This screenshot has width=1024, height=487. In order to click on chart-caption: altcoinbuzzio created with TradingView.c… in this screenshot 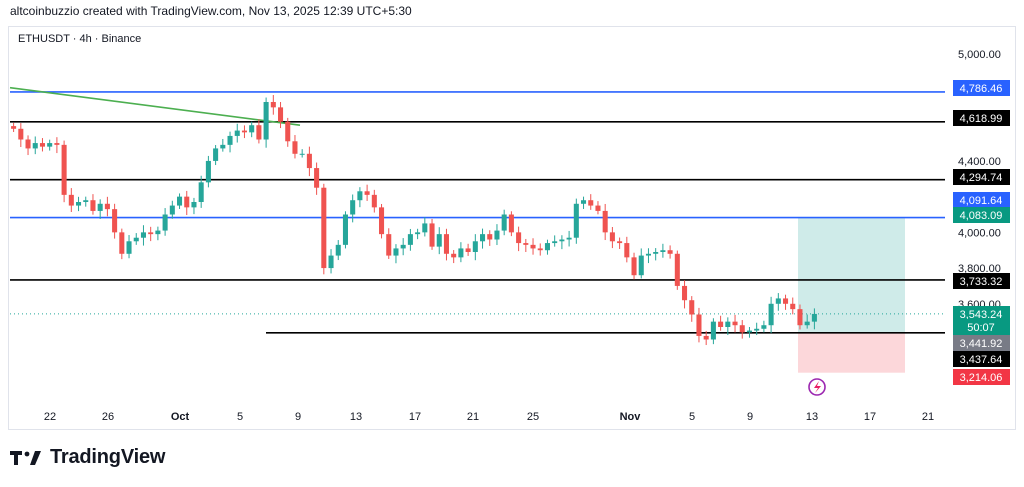, I will do `click(211, 11)`.